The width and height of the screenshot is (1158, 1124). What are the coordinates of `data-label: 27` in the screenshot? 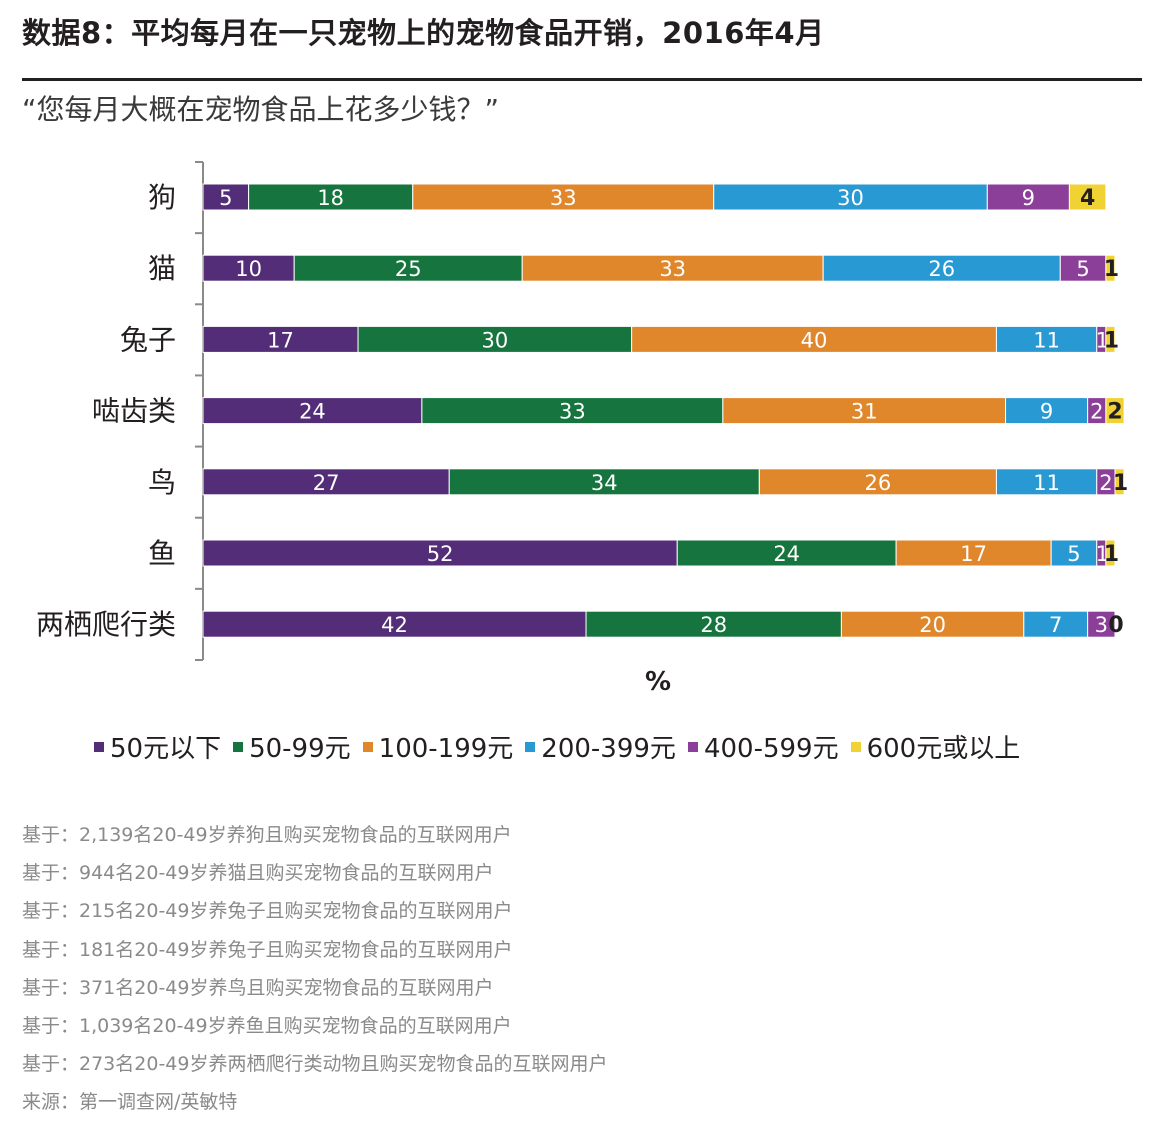 It's located at (326, 483).